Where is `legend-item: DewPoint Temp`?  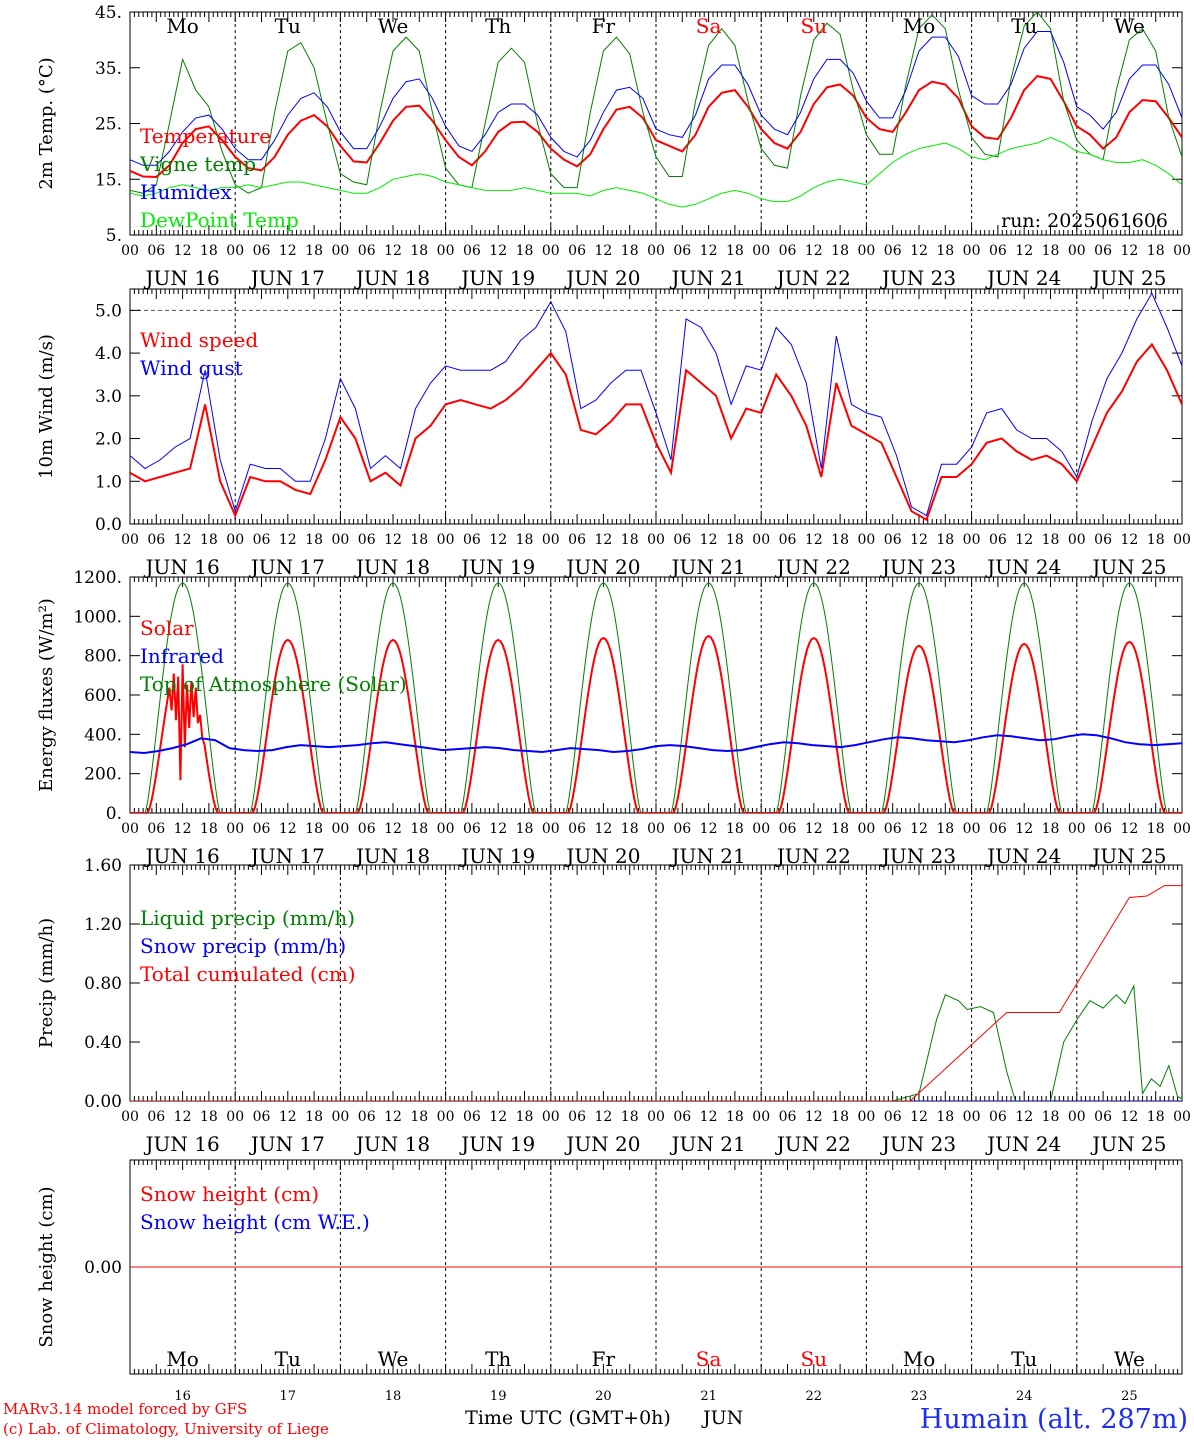
legend-item: DewPoint Temp is located at coordinates (219, 220).